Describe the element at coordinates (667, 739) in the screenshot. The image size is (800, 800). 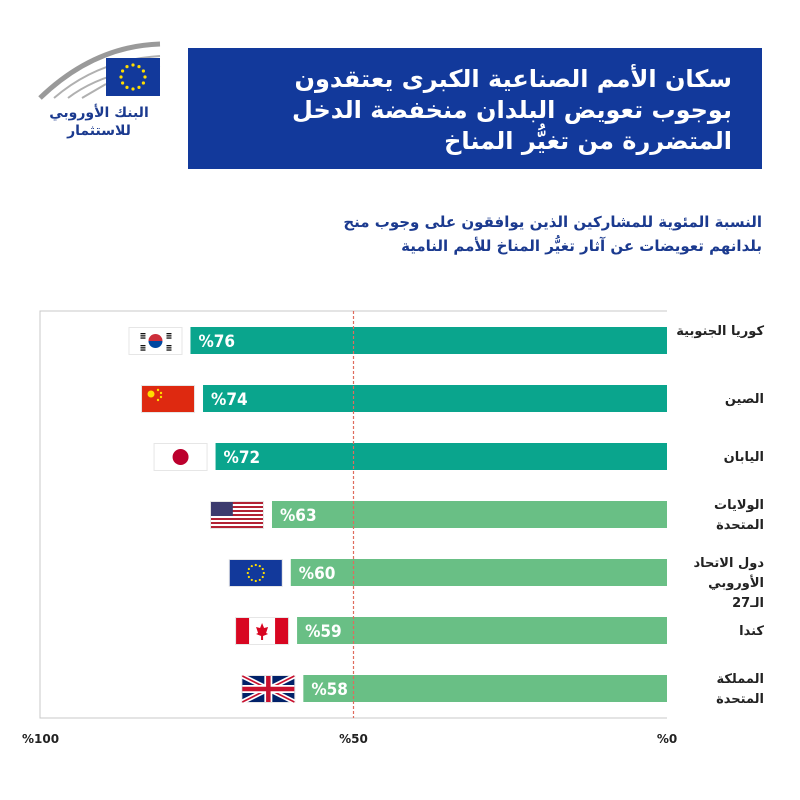
I see `x-tick-label-0: %0` at that location.